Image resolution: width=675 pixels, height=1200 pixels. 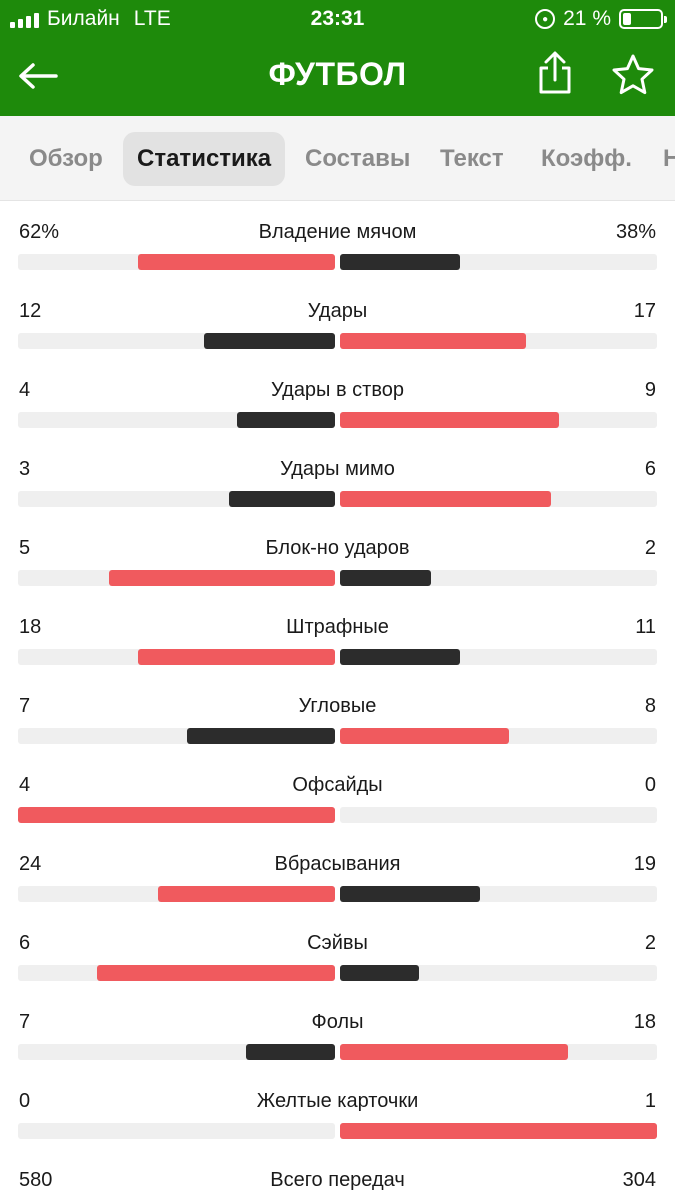 I want to click on stat-row: 4 Удары в створ 9, so click(x=337, y=398).